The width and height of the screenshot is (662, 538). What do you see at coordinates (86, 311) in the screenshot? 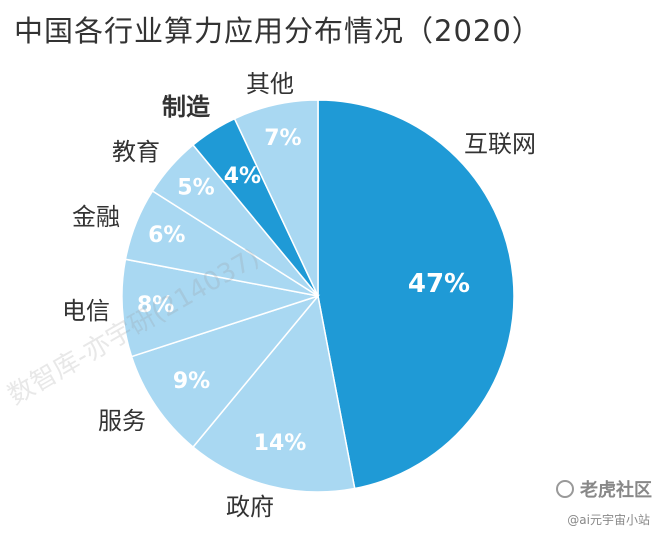
I see `pie-category-label-3: 电信` at bounding box center [86, 311].